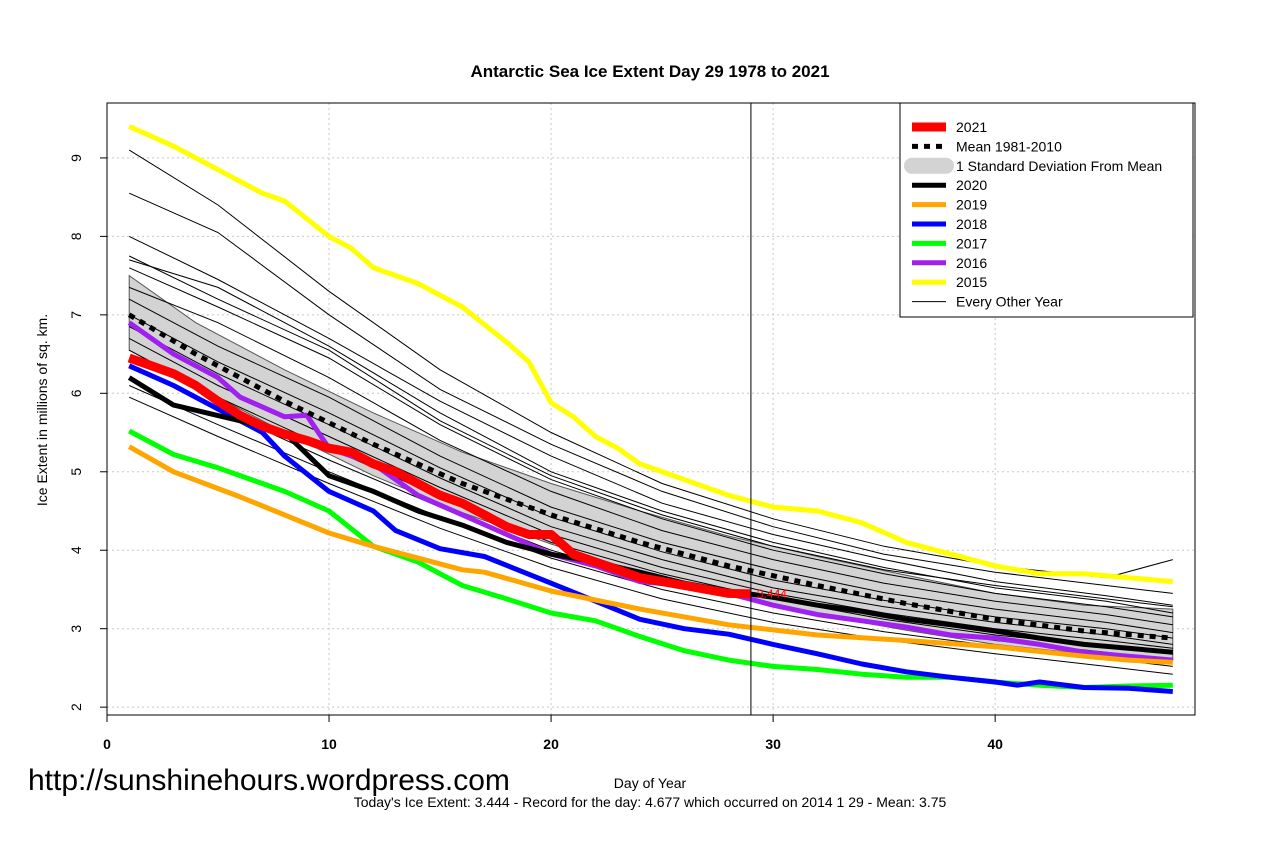 This screenshot has height=841, width=1264. Describe the element at coordinates (76, 550) in the screenshot. I see `y-tick-label: 4` at that location.